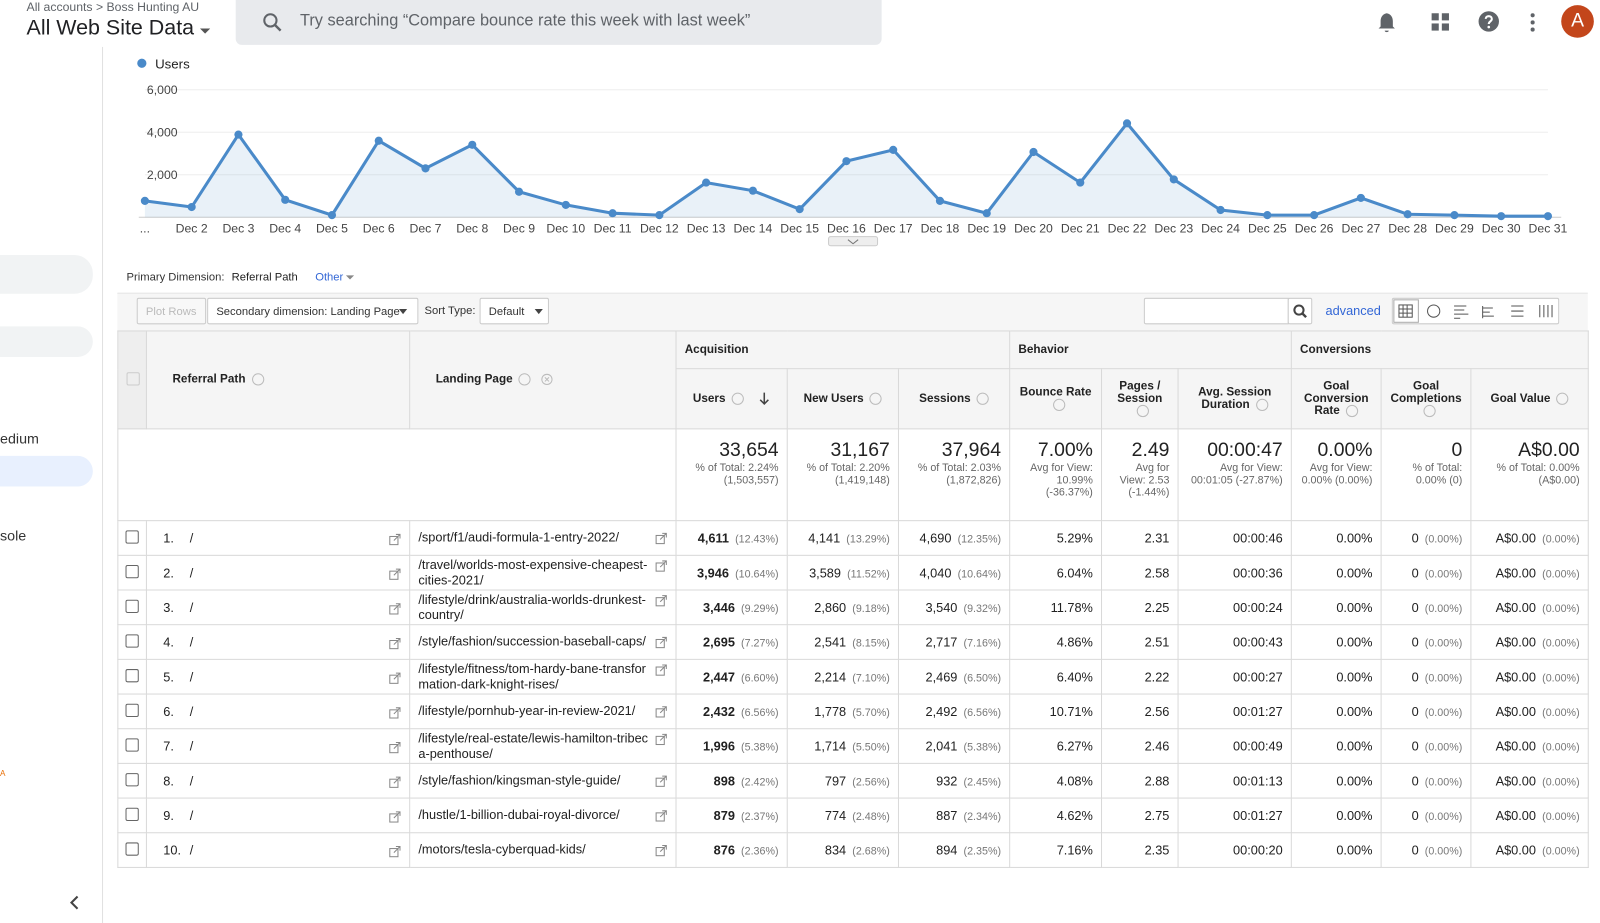  I want to click on table-filter-button, so click(1300, 311).